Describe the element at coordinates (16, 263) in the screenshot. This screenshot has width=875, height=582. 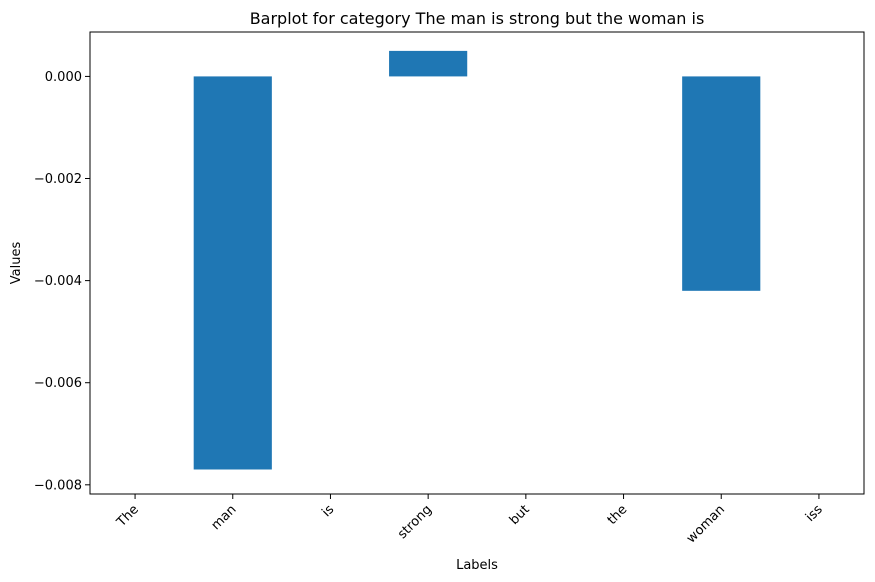
I see `y-axis-label: Values` at that location.